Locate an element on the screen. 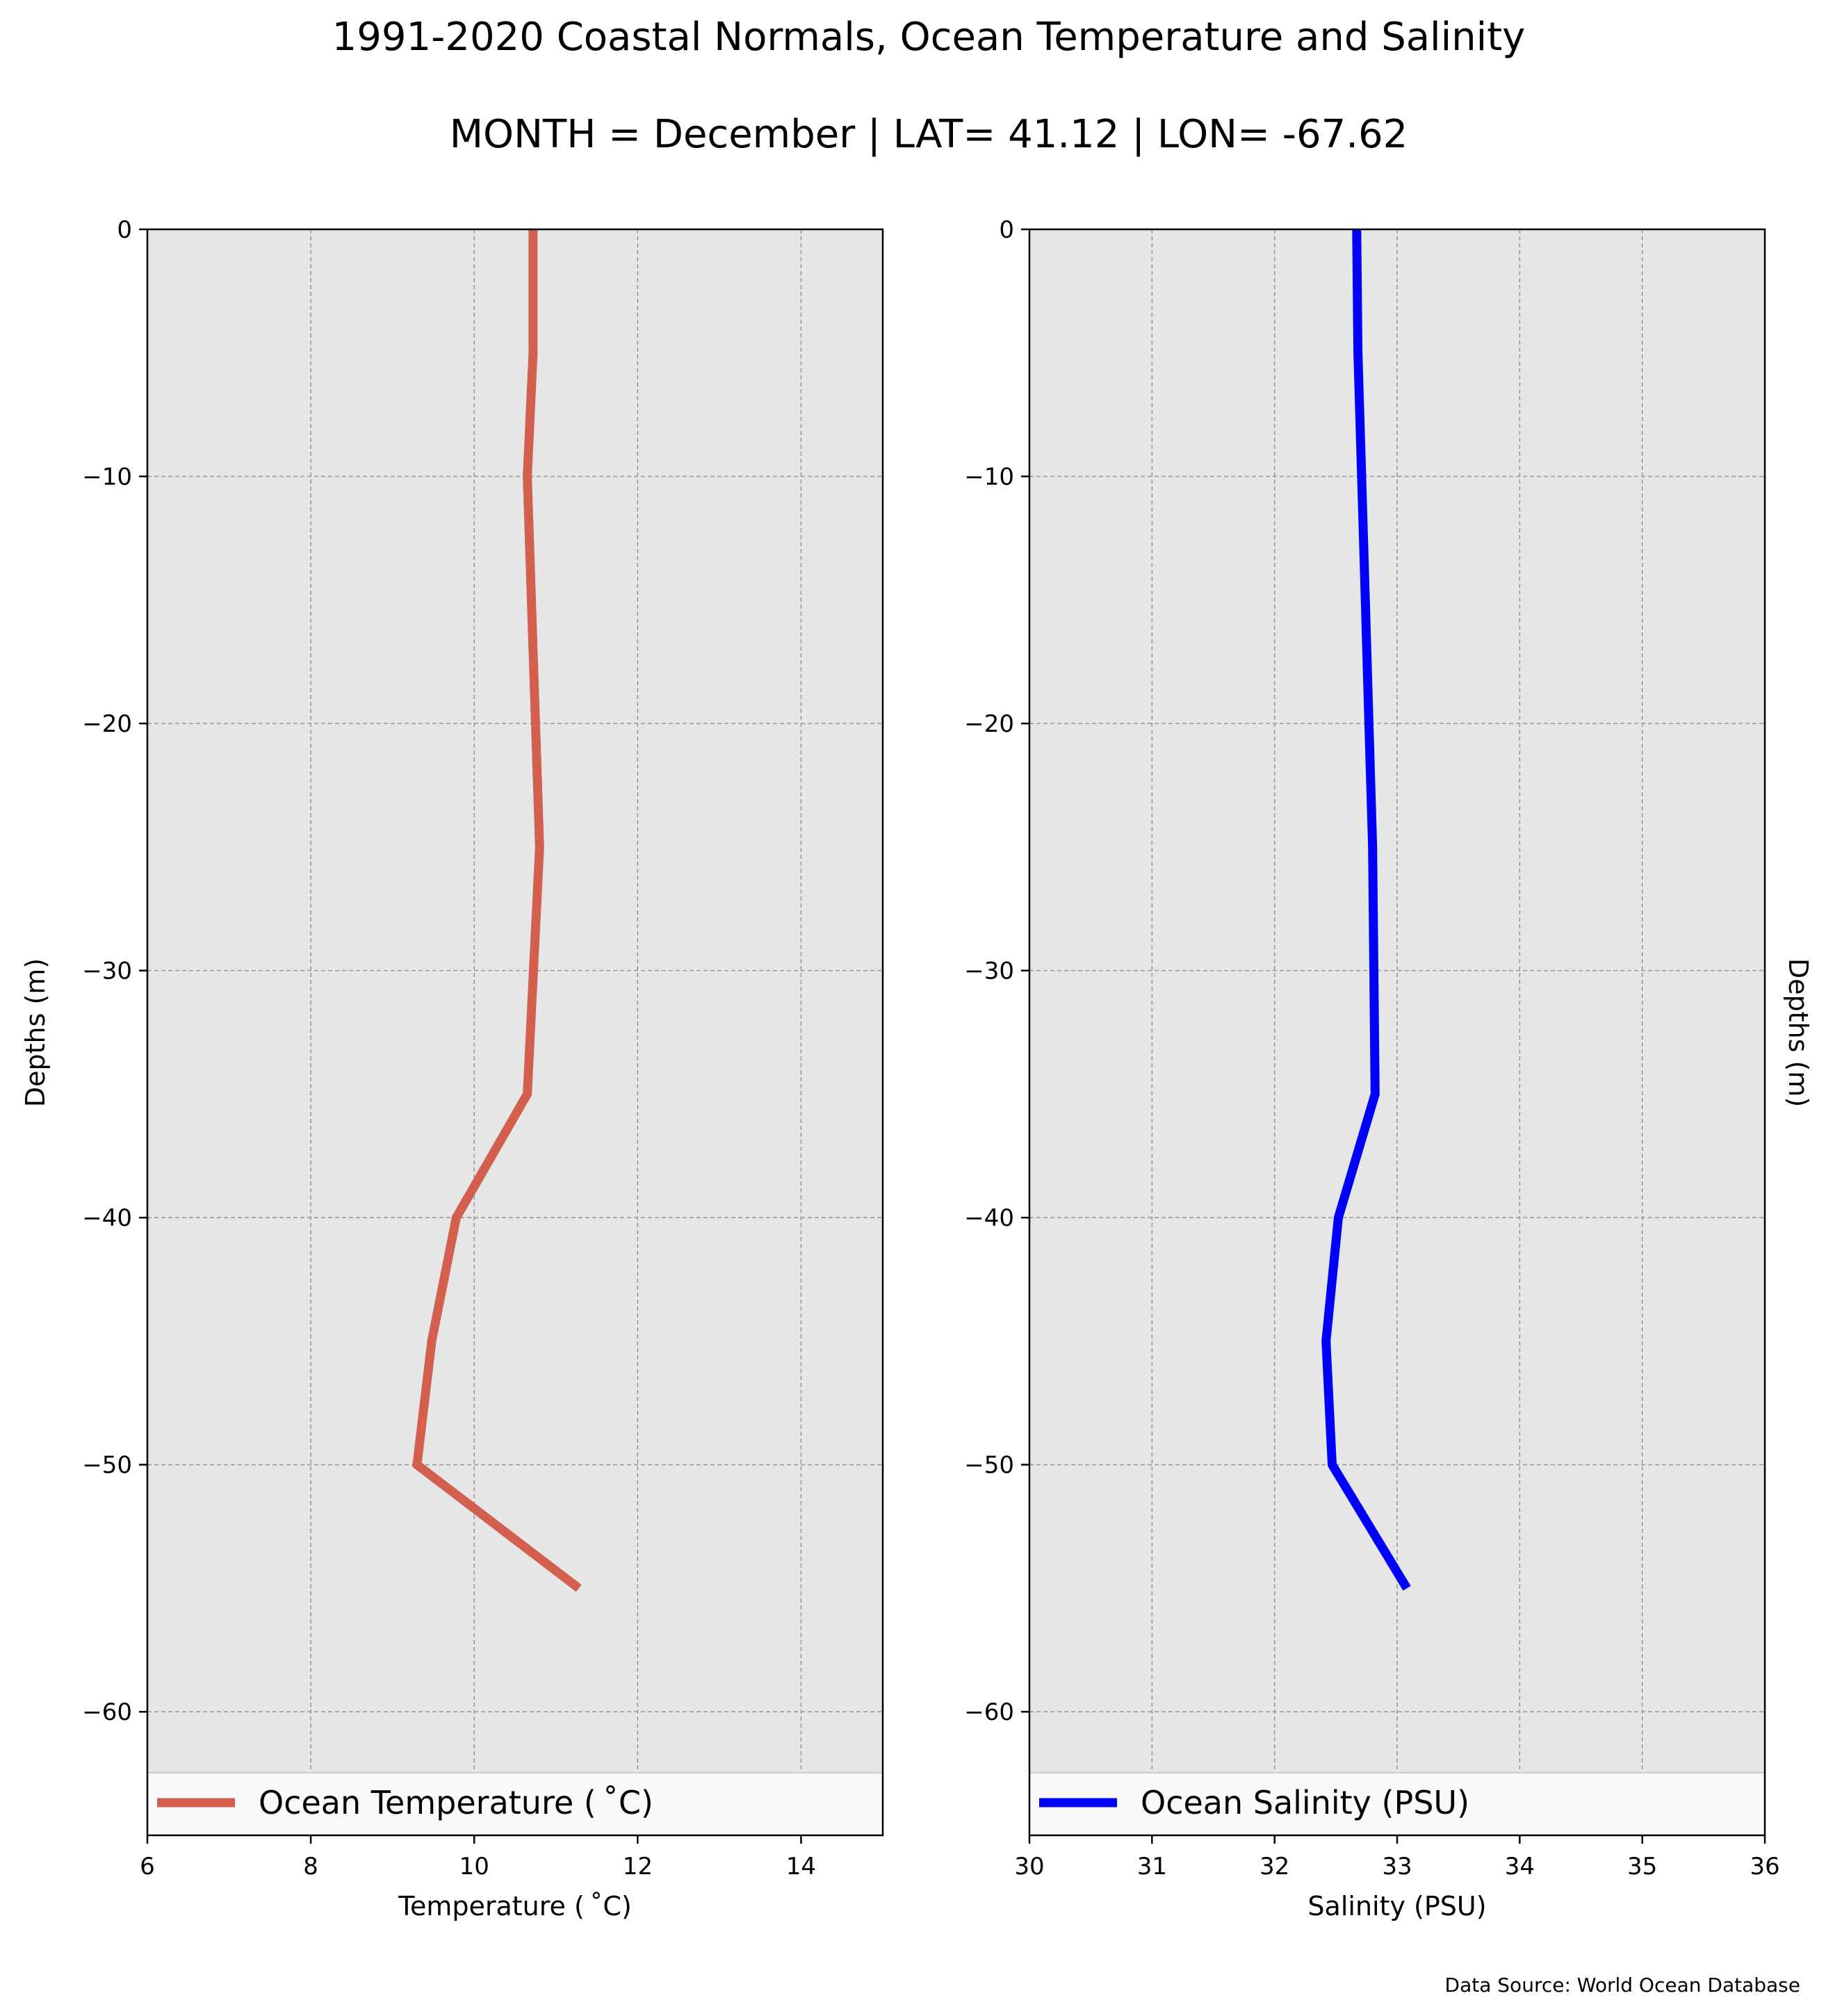  temperature-legend-label: Ocean Temperature ( ˚C) is located at coordinates (456, 1803).